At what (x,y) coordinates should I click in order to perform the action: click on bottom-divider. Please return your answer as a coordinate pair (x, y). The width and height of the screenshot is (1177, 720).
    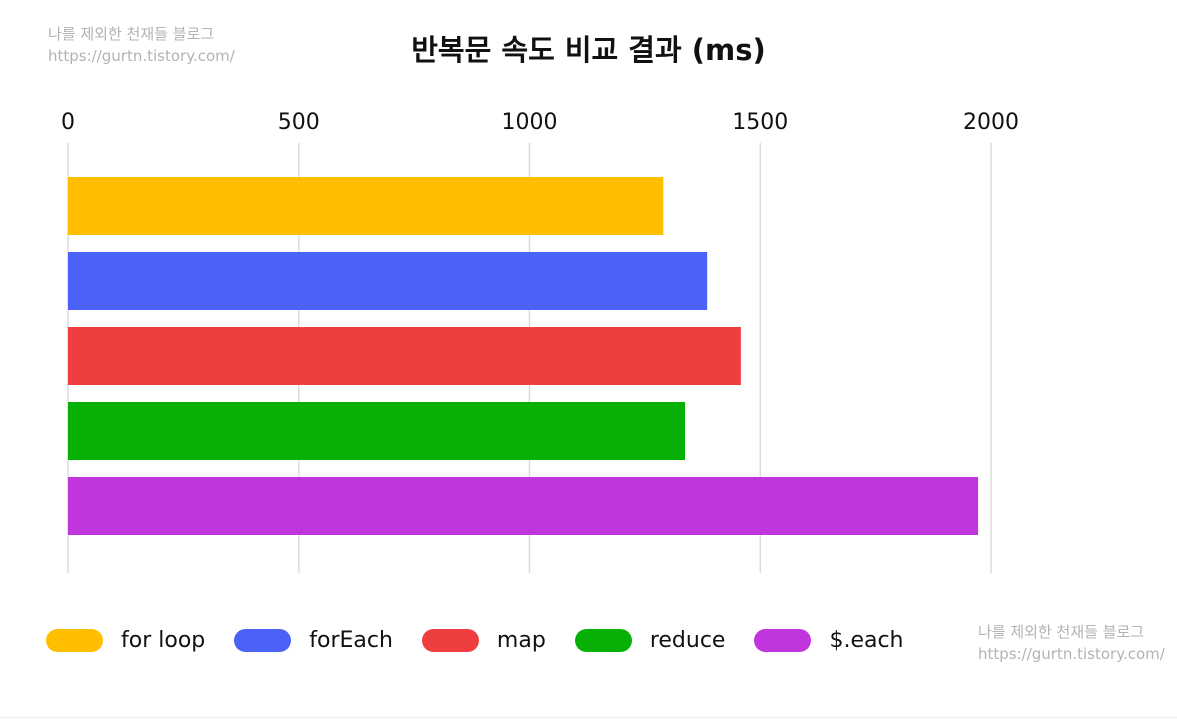
    Looking at the image, I should click on (588, 717).